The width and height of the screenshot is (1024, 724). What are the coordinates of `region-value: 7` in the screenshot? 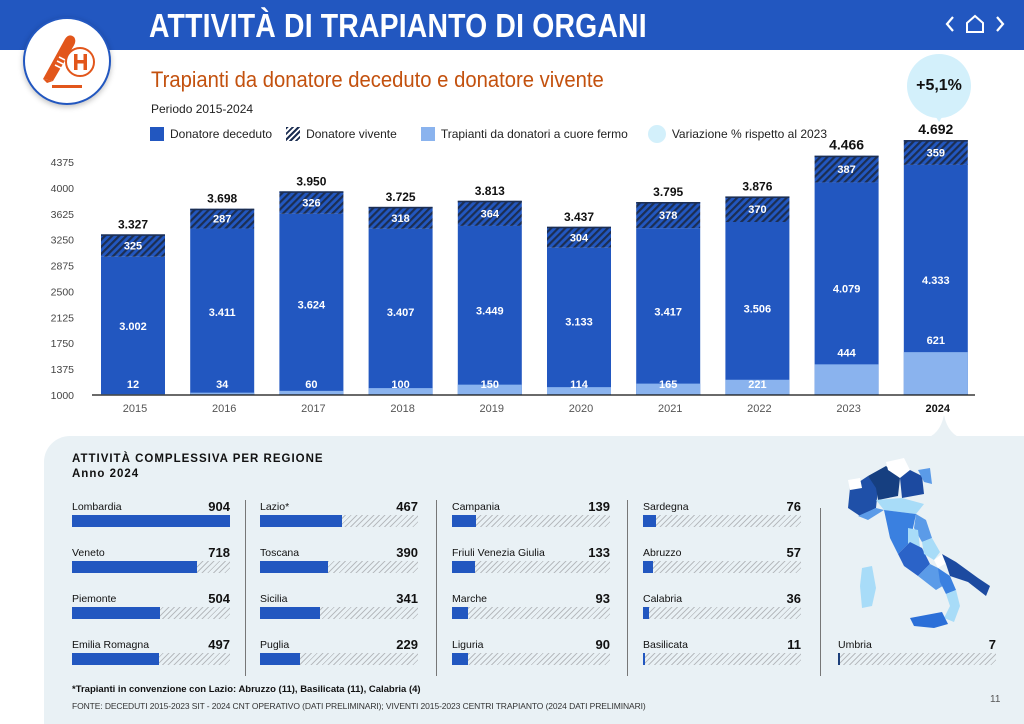 It's located at (992, 644).